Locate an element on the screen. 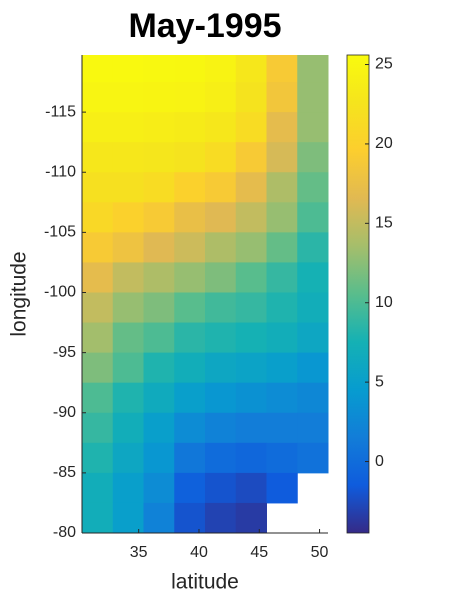 This screenshot has height=605, width=450. chart-title: May-1995 is located at coordinates (204, 26).